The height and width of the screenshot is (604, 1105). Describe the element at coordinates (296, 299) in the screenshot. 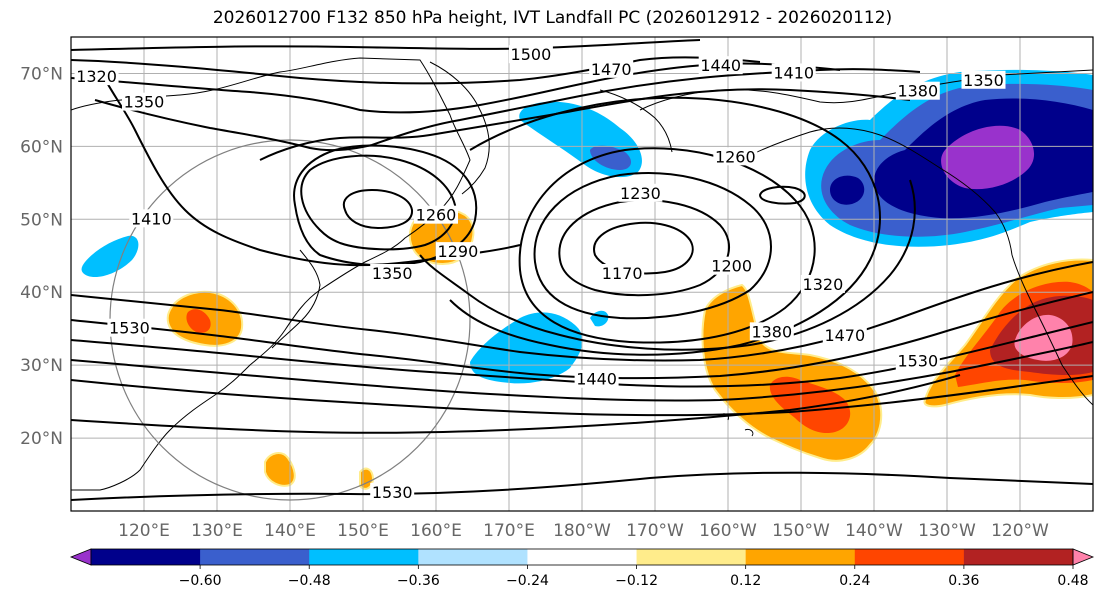

I see `coast-japan` at that location.